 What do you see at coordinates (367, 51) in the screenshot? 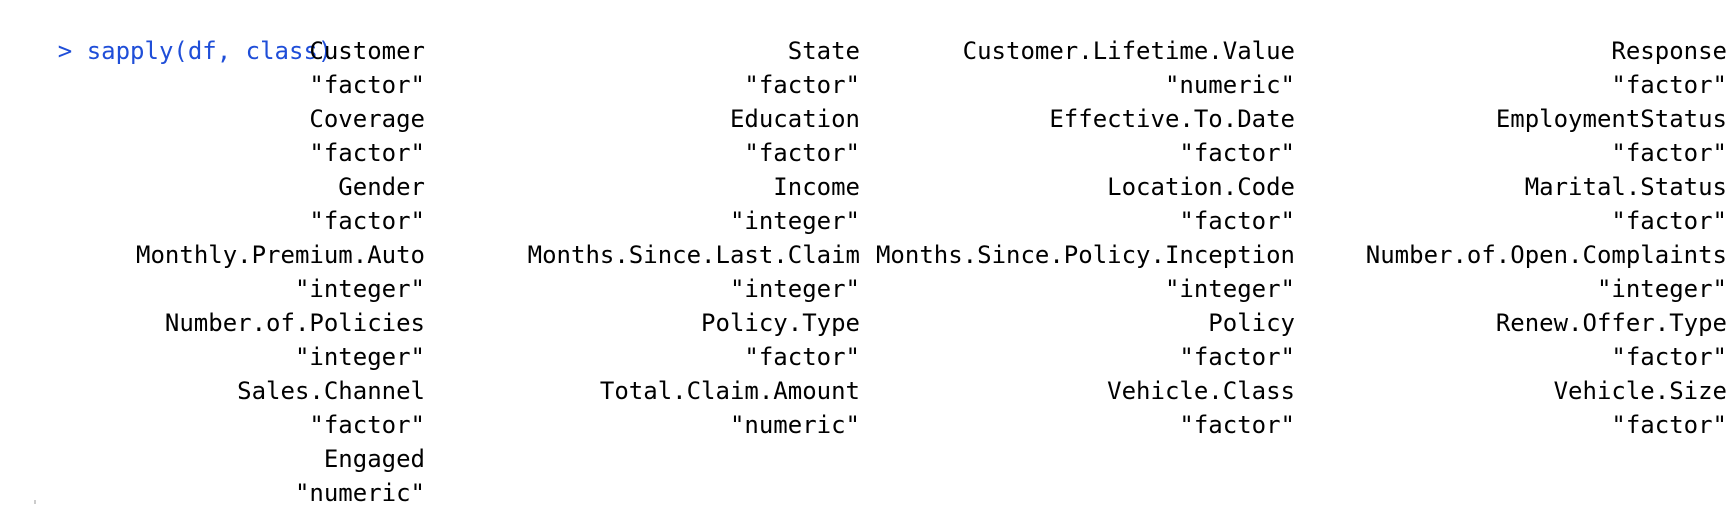
I see `column-name: Customer` at bounding box center [367, 51].